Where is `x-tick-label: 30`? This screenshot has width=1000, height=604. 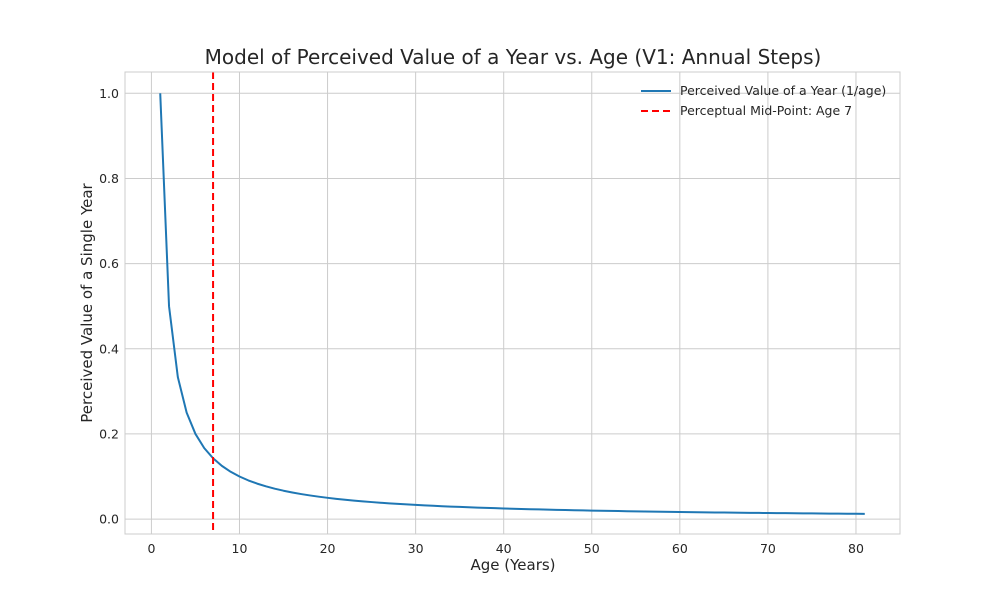
x-tick-label: 30 is located at coordinates (416, 548).